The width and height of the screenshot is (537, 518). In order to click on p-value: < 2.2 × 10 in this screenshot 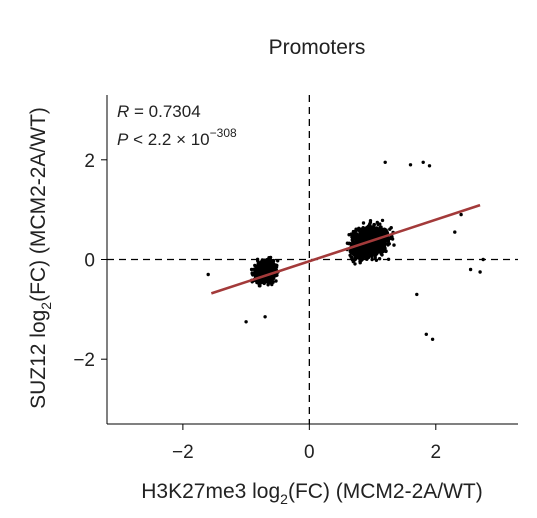, I will do `click(168, 139)`.